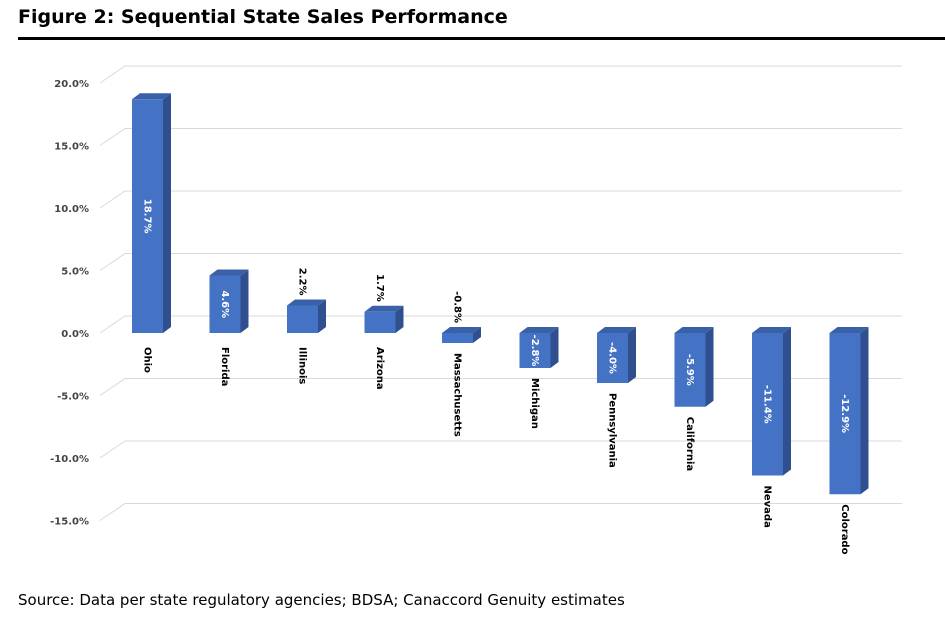 This screenshot has height=618, width=945. I want to click on category-label: Arizona, so click(379, 368).